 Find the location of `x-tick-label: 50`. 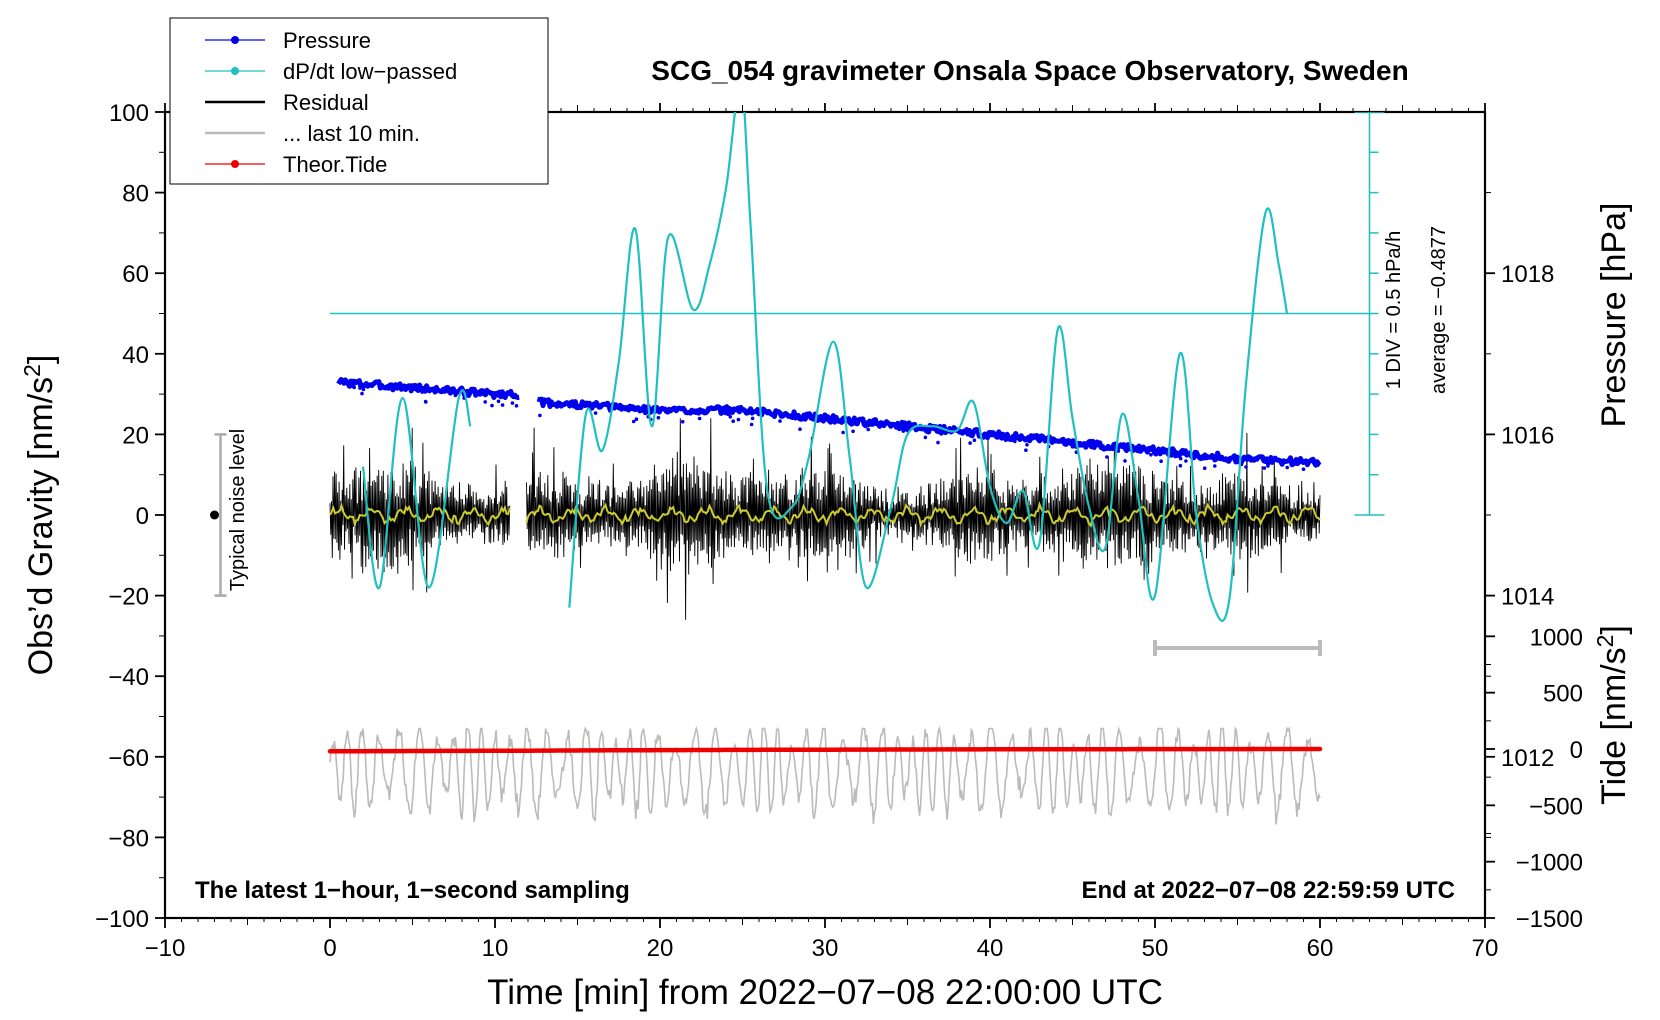

x-tick-label: 50 is located at coordinates (1155, 948).